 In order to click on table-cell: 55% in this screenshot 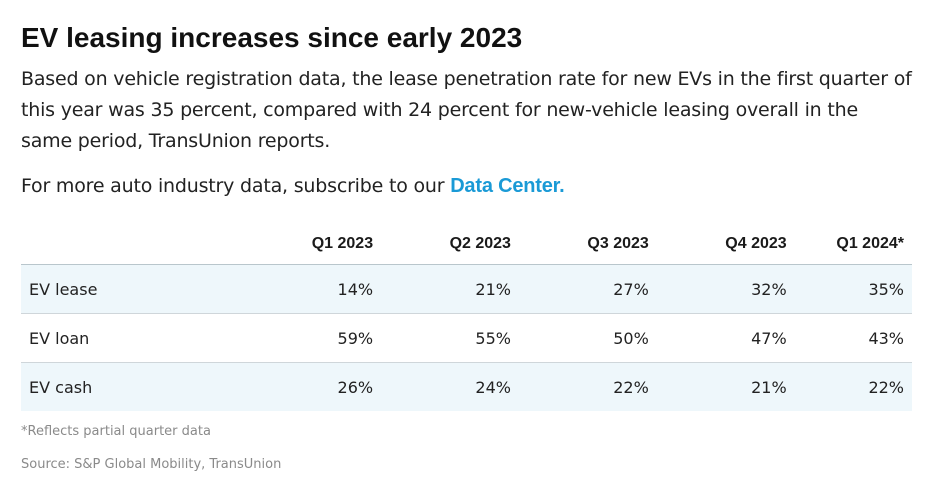, I will do `click(450, 338)`.